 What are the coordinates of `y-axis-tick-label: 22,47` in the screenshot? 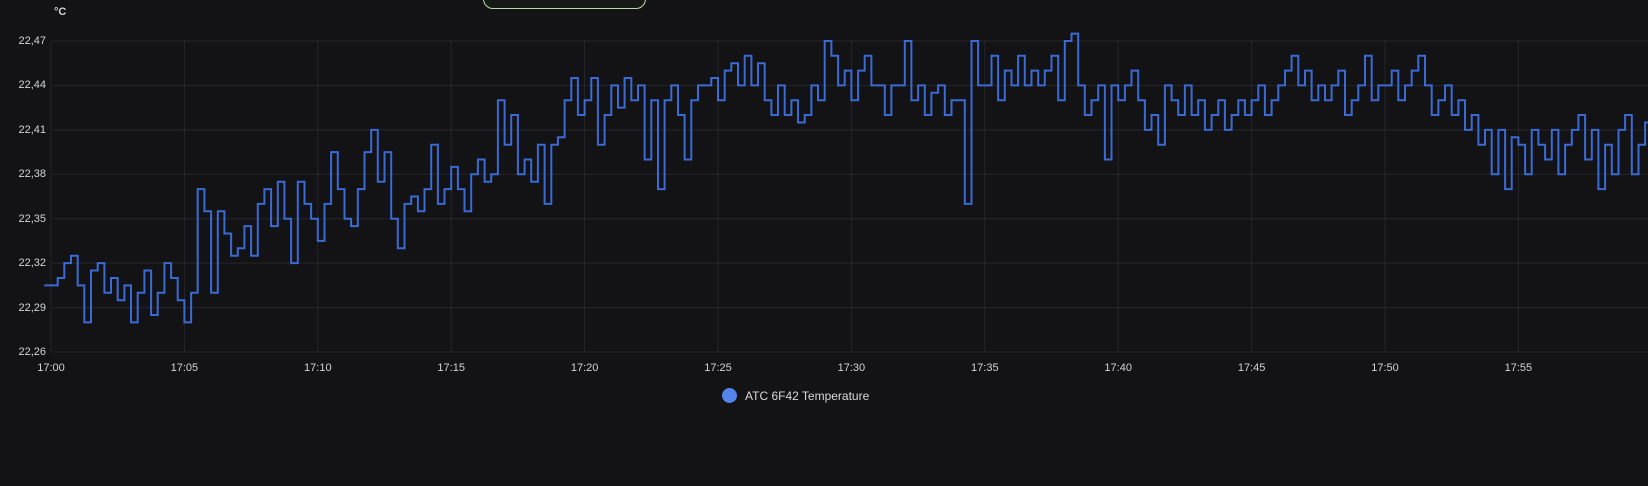 It's located at (32, 41).